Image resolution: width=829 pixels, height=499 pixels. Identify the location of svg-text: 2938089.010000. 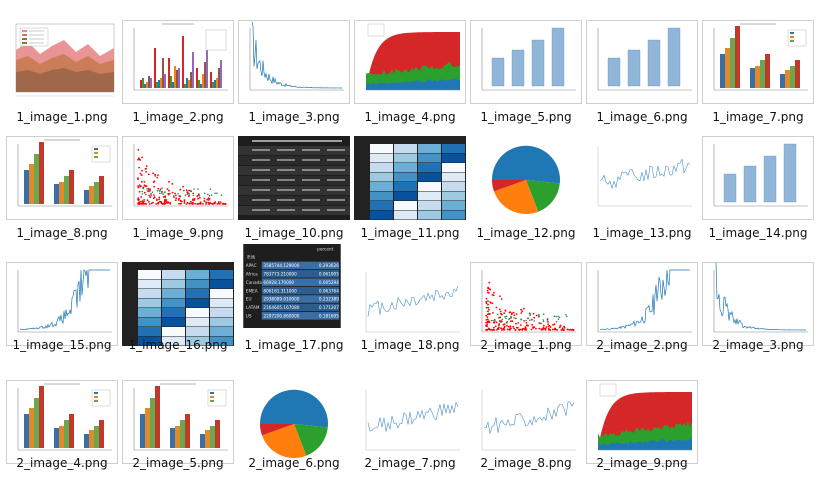
(281, 299).